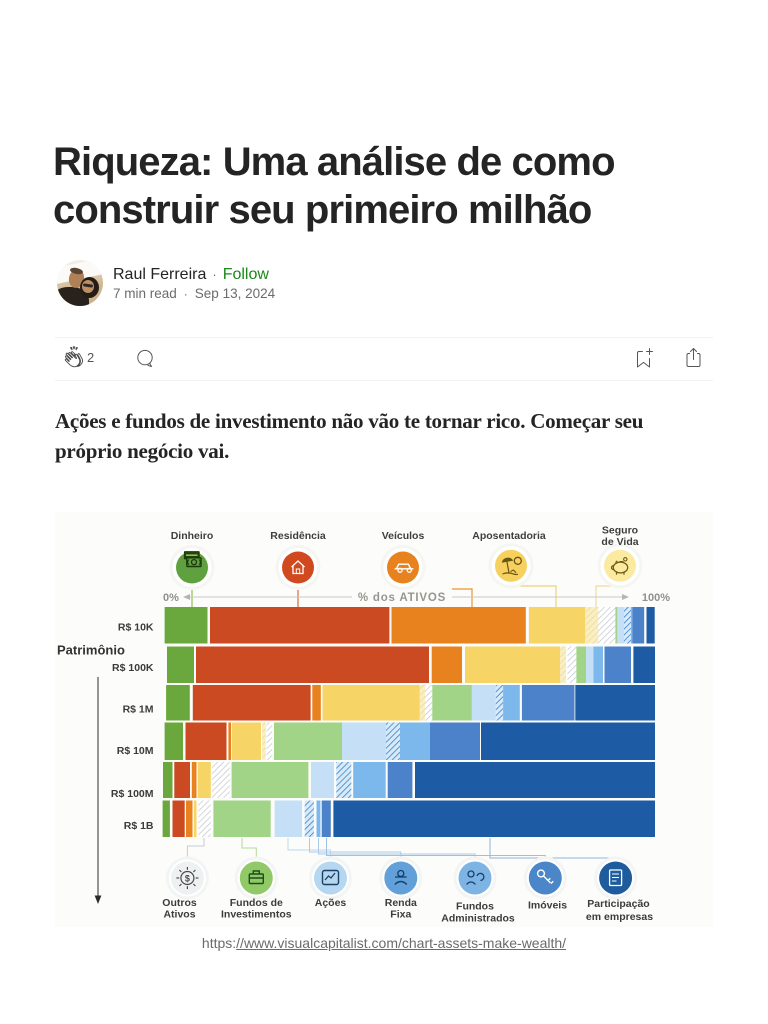 This screenshot has height=1024, width=768. Describe the element at coordinates (91, 650) in the screenshot. I see `svg-text: Patrimônio` at that location.